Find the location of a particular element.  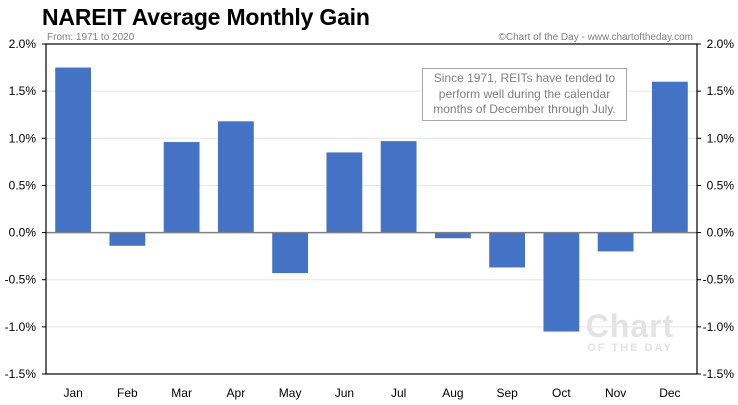

right-tick-label: -1.0% is located at coordinates (719, 327).